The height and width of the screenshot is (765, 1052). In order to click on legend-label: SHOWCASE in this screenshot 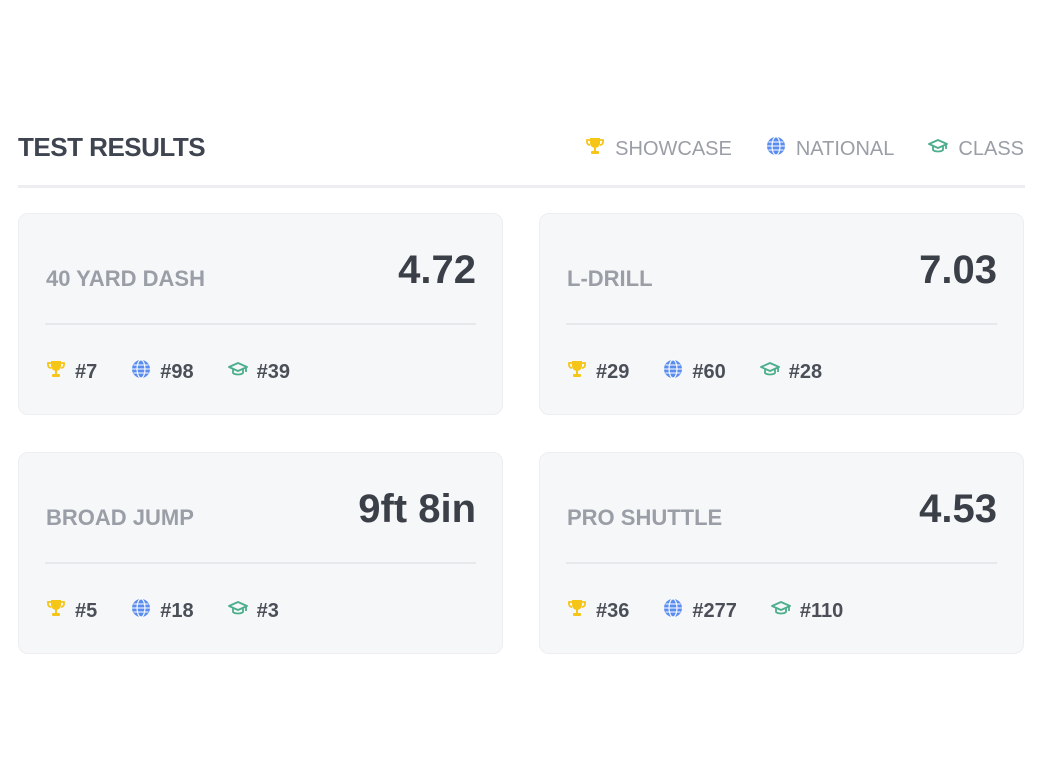, I will do `click(673, 148)`.